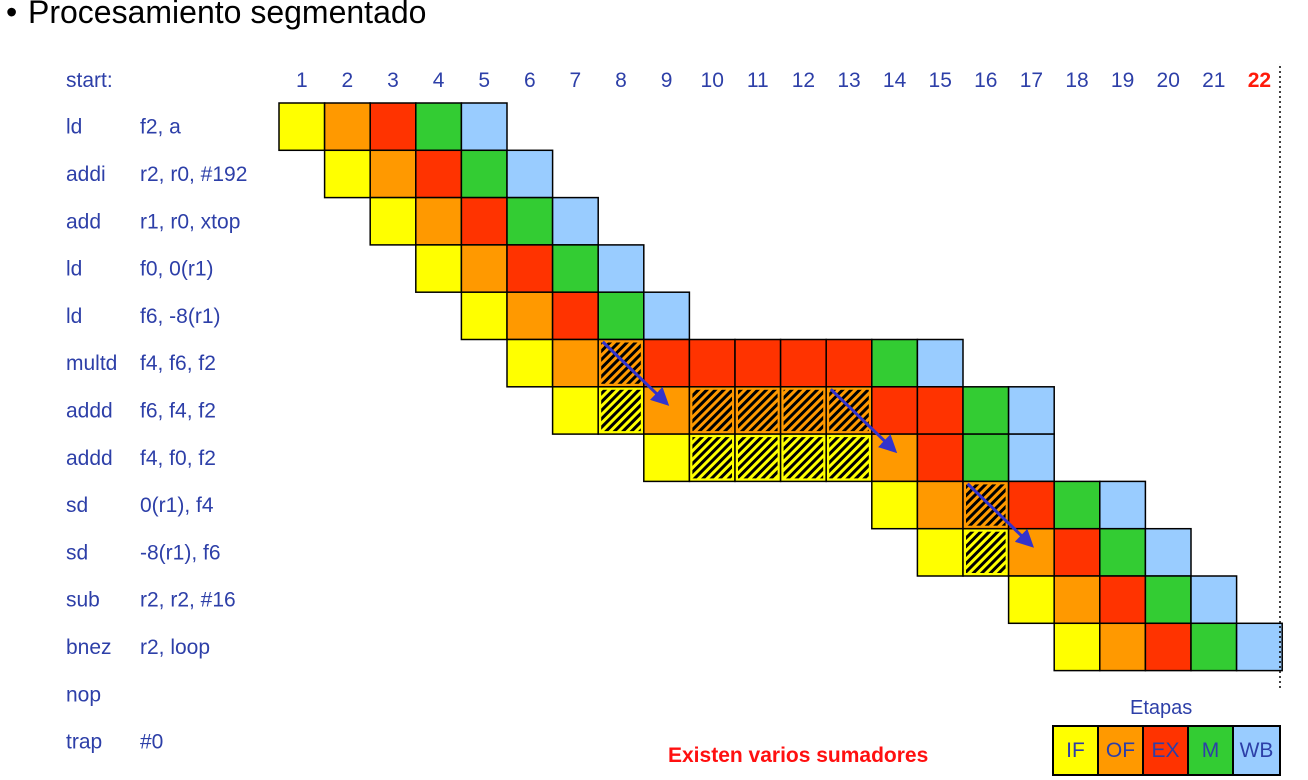 Image resolution: width=1308 pixels, height=780 pixels. I want to click on instruction-opcode: multd, so click(91, 363).